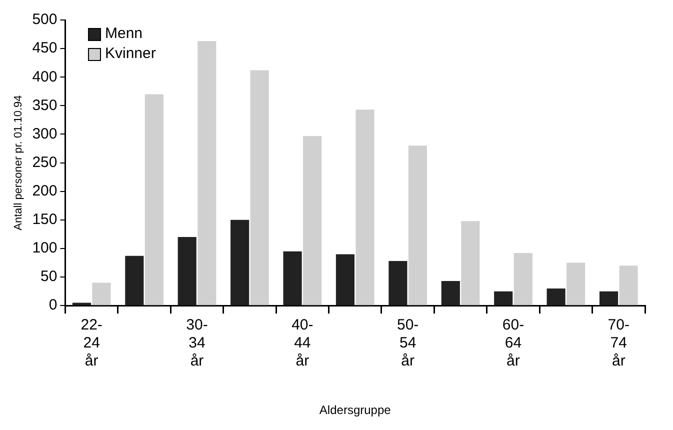 The height and width of the screenshot is (430, 673). Describe the element at coordinates (619, 343) in the screenshot. I see `x-tick-label: 70-74 år` at that location.